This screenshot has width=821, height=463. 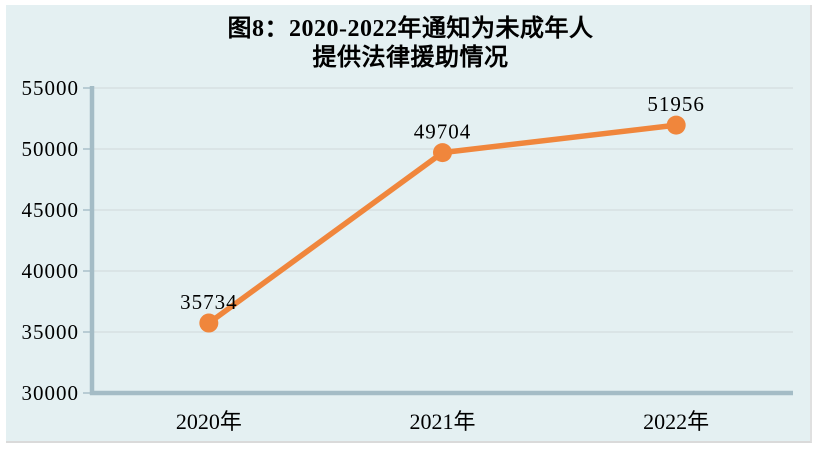 What do you see at coordinates (410, 29) in the screenshot?
I see `chart-title-line1: 图8：2020-2022年通知为未成年人` at bounding box center [410, 29].